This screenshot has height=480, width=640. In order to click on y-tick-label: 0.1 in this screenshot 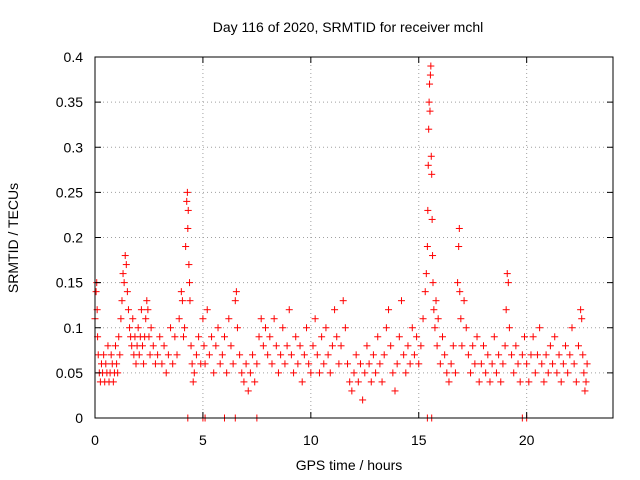, I will do `click(74, 328)`.